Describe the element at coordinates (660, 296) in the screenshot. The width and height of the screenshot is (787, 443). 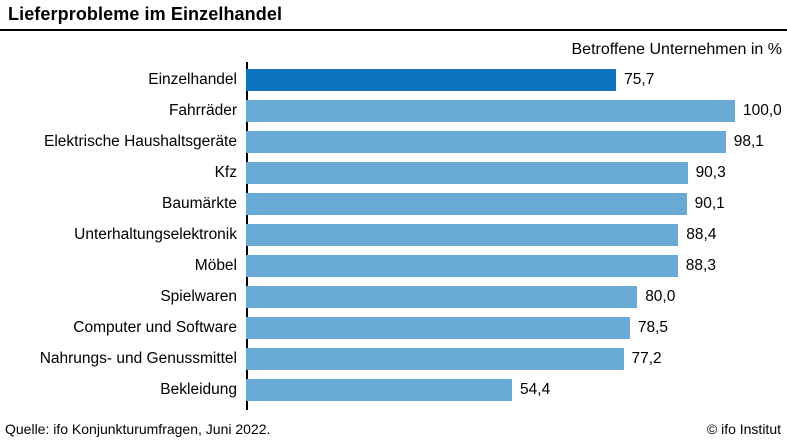
I see `value-label: 80,0` at that location.